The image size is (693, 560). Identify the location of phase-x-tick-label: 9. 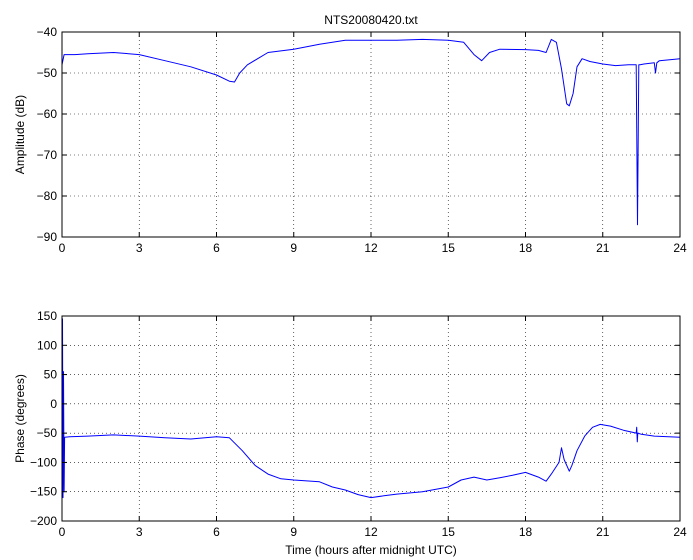
(293, 532).